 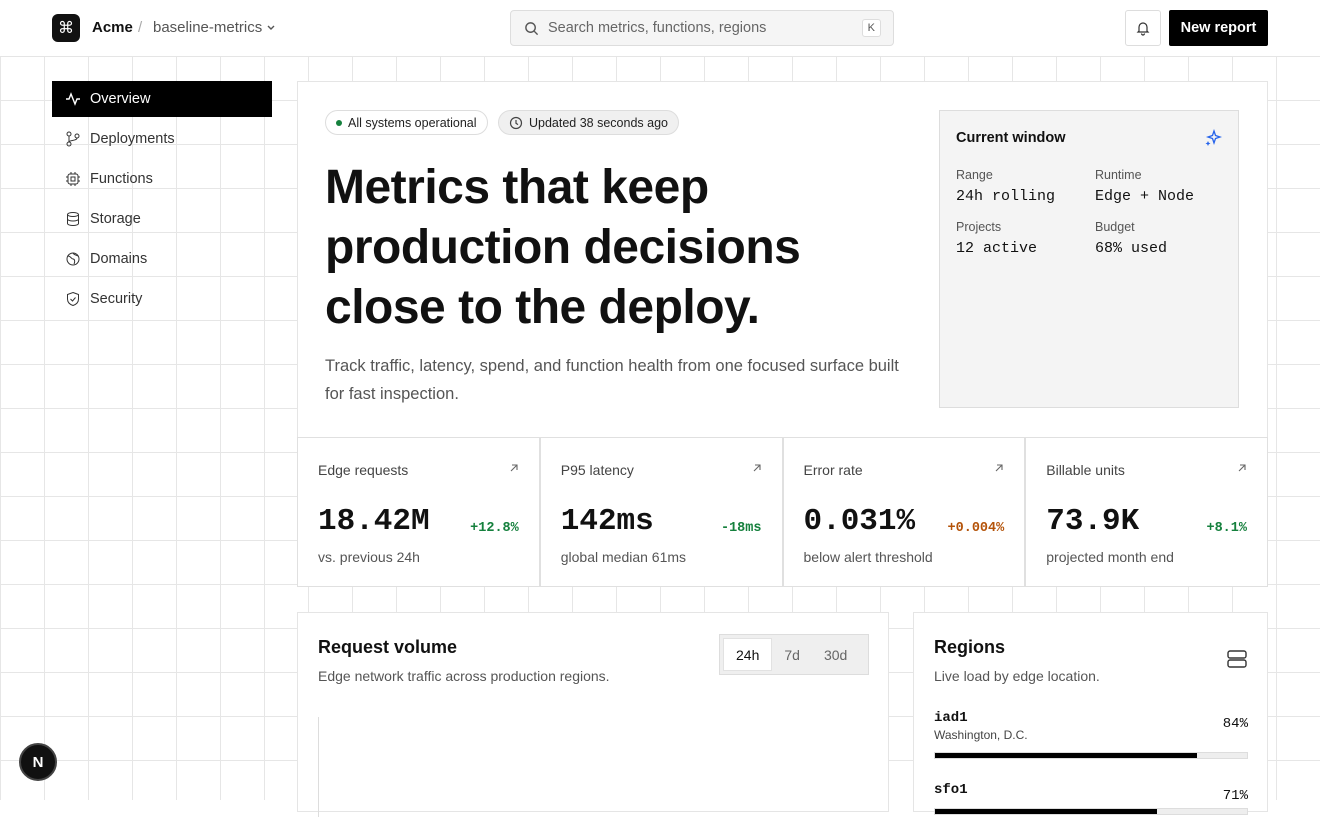 What do you see at coordinates (66, 28) in the screenshot?
I see `logo: ⌘` at bounding box center [66, 28].